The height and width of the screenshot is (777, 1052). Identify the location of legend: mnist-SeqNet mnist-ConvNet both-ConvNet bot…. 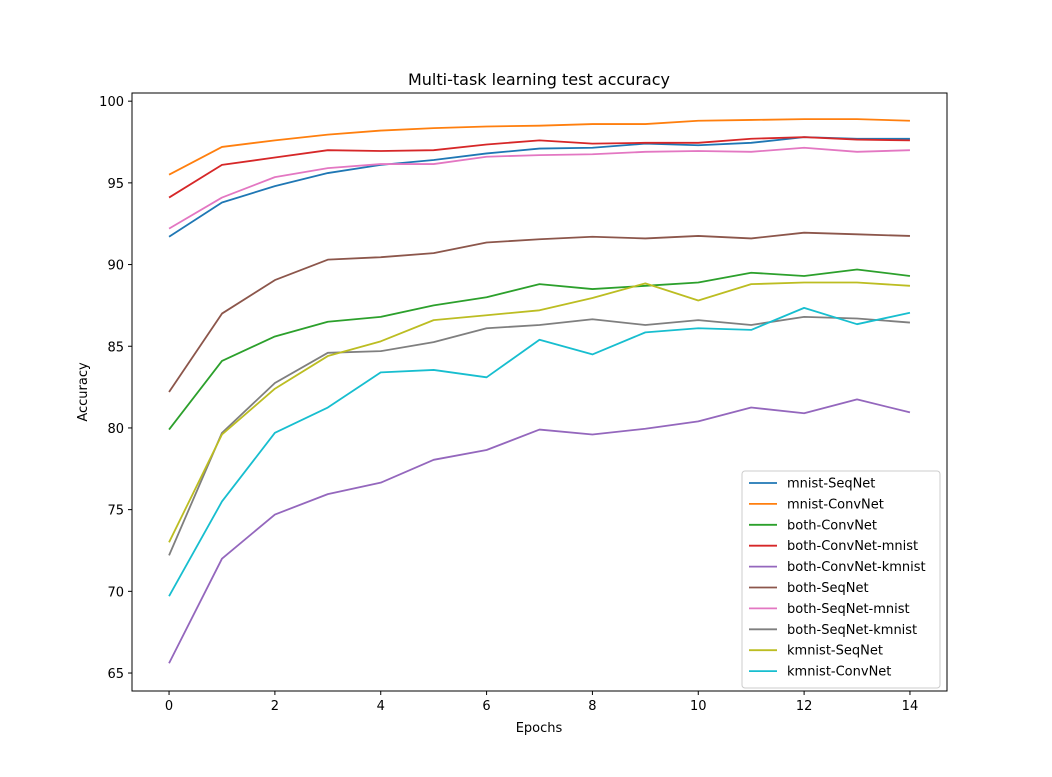
(841, 579).